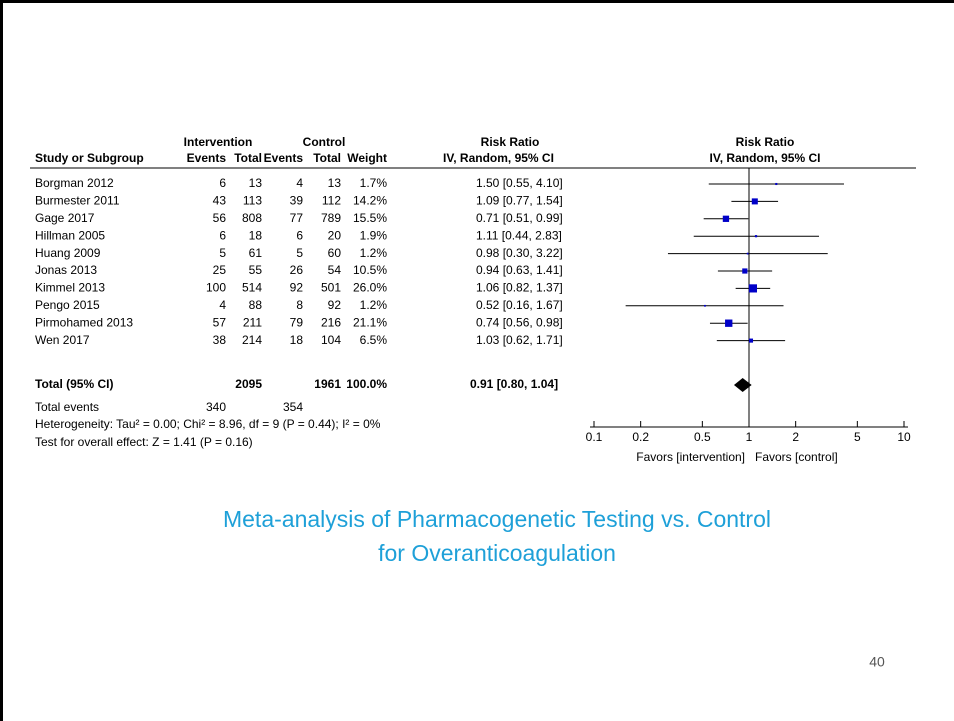 The width and height of the screenshot is (954, 721). Describe the element at coordinates (765, 158) in the screenshot. I see `plot-subtitle: IV, Random, 95% CI` at that location.